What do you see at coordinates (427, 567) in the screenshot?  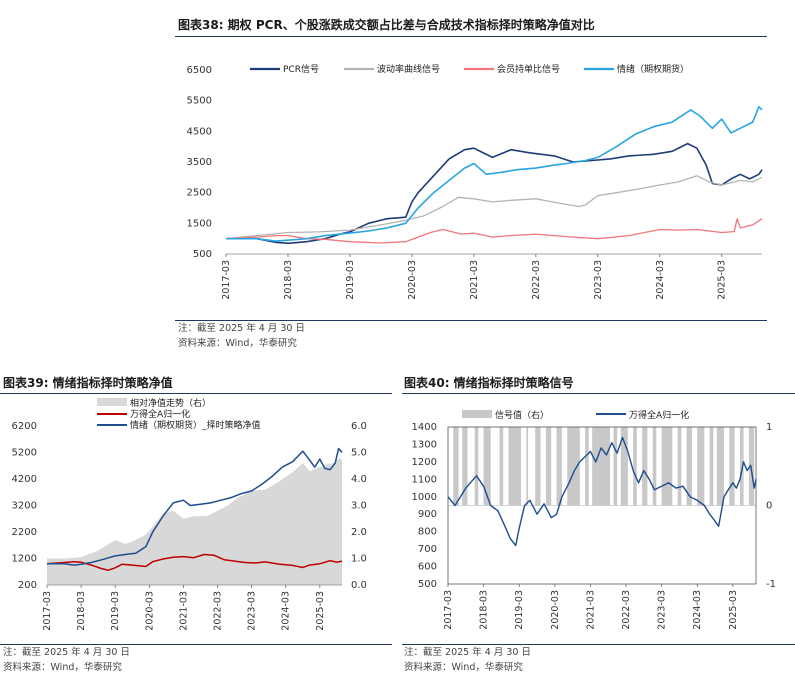 I see `right-y-tick-label: 600` at bounding box center [427, 567].